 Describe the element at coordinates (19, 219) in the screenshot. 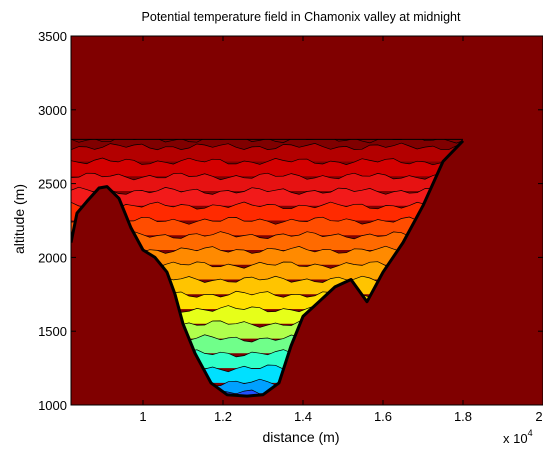

I see `y-axis-label: altitude (m)` at that location.